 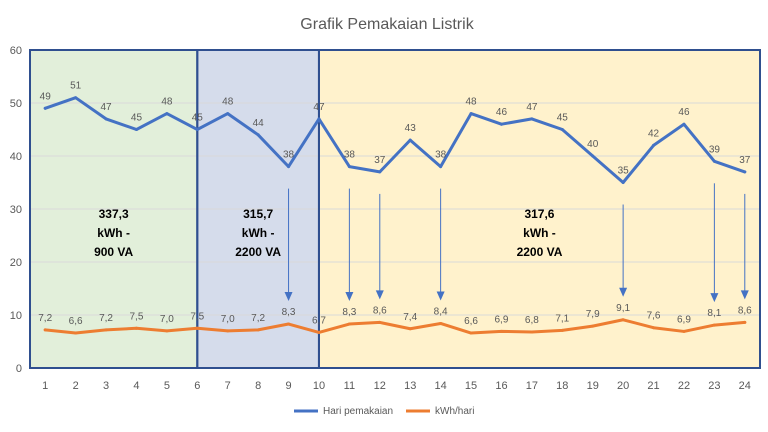 I want to click on data-label: 40, so click(x=593, y=144).